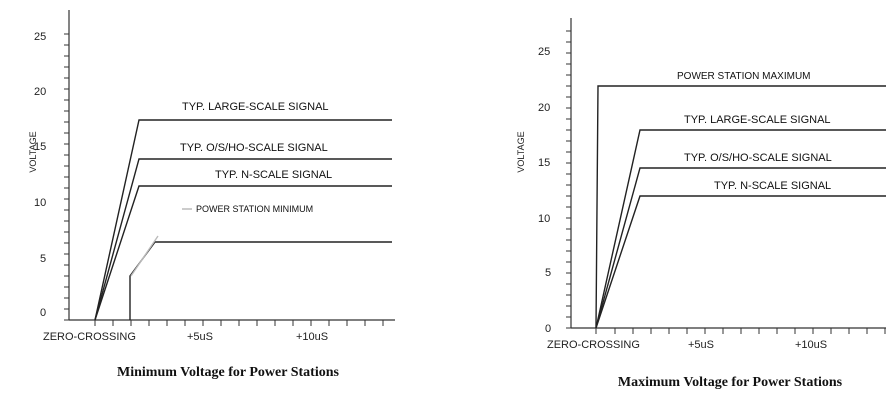 The height and width of the screenshot is (394, 886). Describe the element at coordinates (40, 147) in the screenshot. I see `left-y-tick-15: 15` at that location.